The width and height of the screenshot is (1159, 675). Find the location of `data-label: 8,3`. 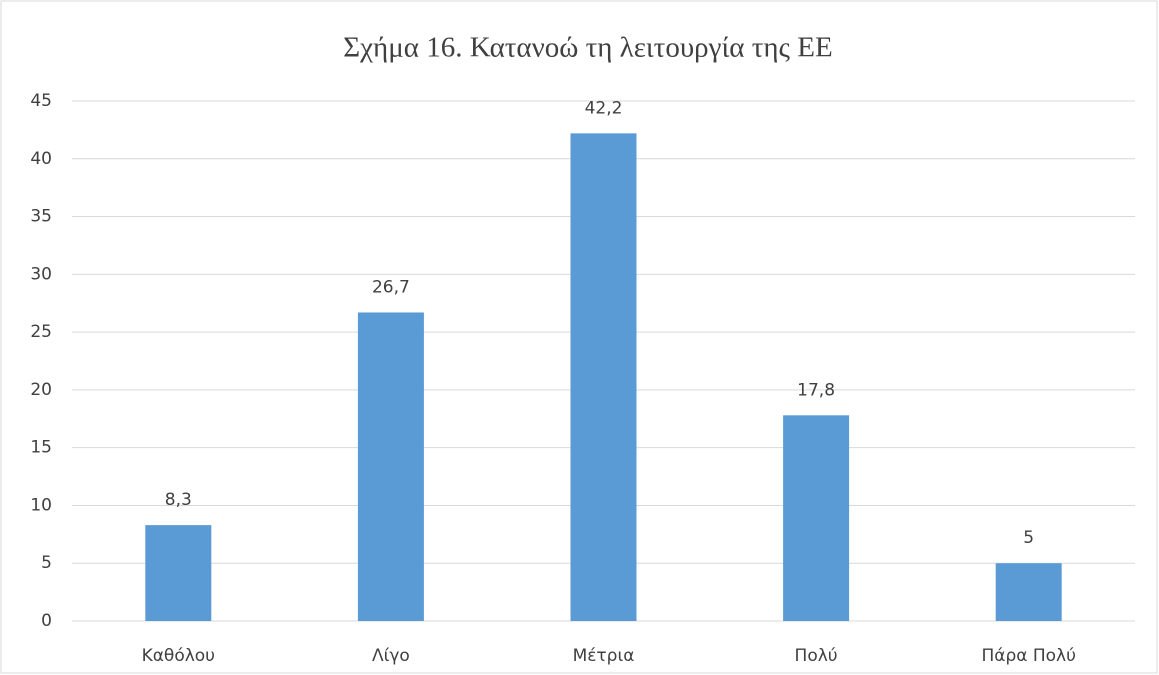

data-label: 8,3 is located at coordinates (178, 500).